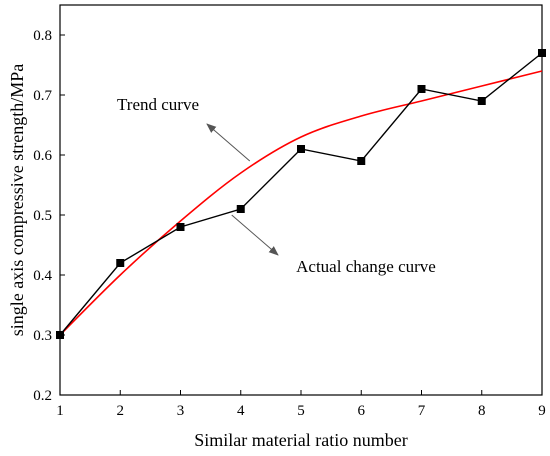 This screenshot has height=456, width=550. I want to click on y-tick-label: 0.7, so click(42, 96).